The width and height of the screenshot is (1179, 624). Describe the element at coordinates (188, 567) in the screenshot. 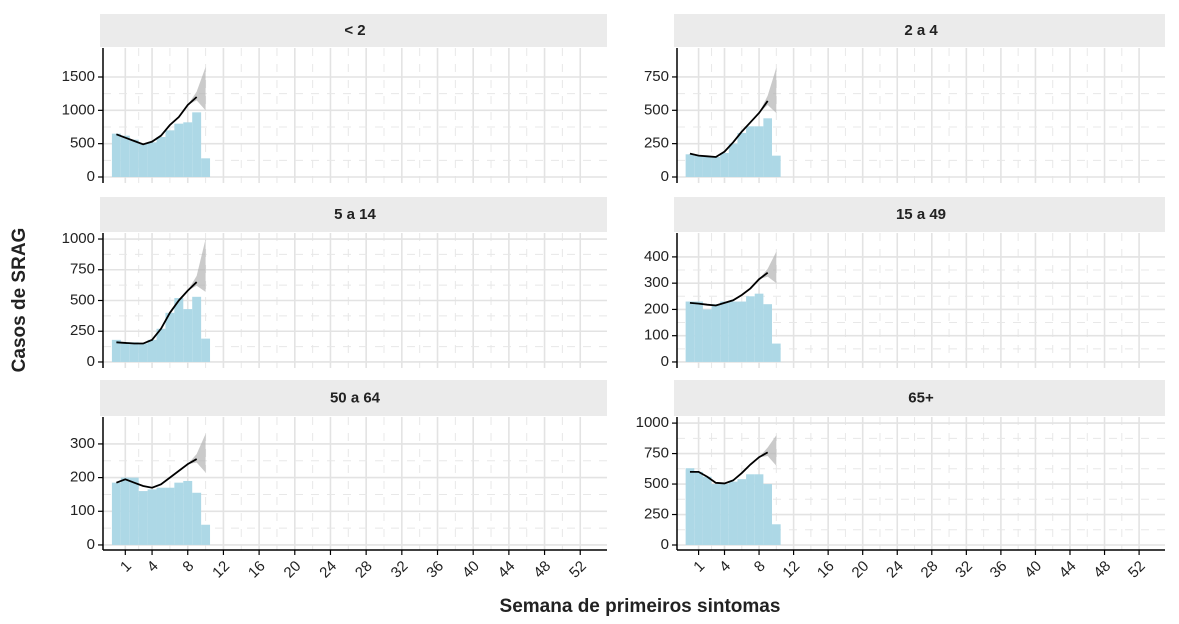

I see `x-tick-label: 8` at that location.